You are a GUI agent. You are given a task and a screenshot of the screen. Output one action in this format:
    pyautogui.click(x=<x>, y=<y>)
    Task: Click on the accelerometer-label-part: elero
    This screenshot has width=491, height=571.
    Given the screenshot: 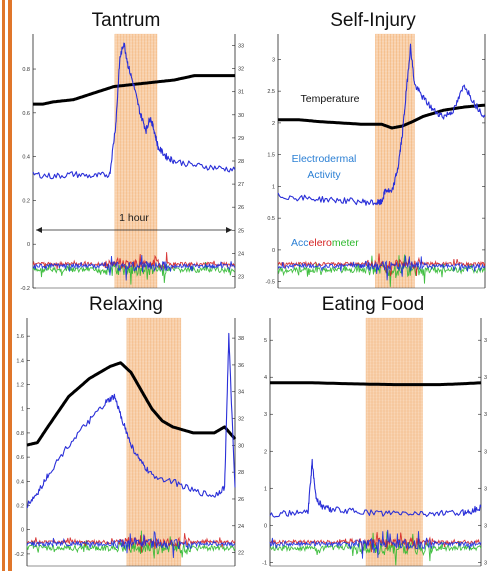 What is the action you would take?
    pyautogui.click(x=321, y=243)
    